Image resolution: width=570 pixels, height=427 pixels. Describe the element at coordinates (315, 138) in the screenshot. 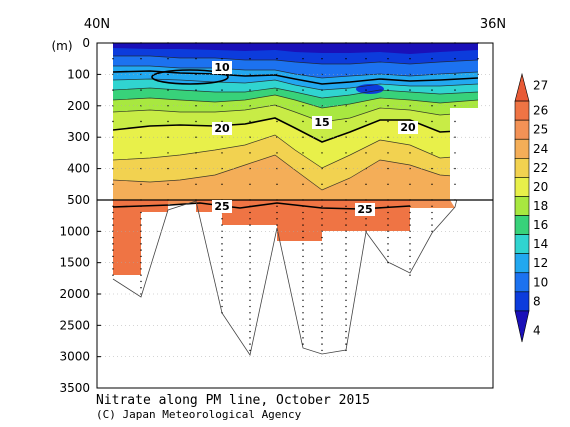

I see `contour-labels: 10 15 20 20 25 25` at that location.